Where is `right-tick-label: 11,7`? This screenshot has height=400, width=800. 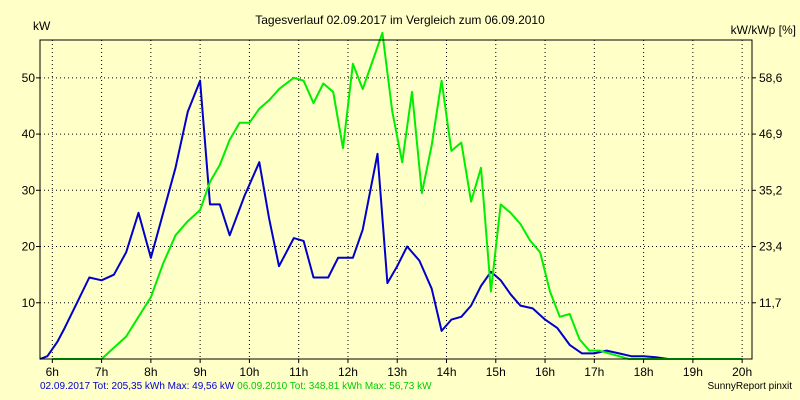 right-tick-label: 11,7 is located at coordinates (770, 303).